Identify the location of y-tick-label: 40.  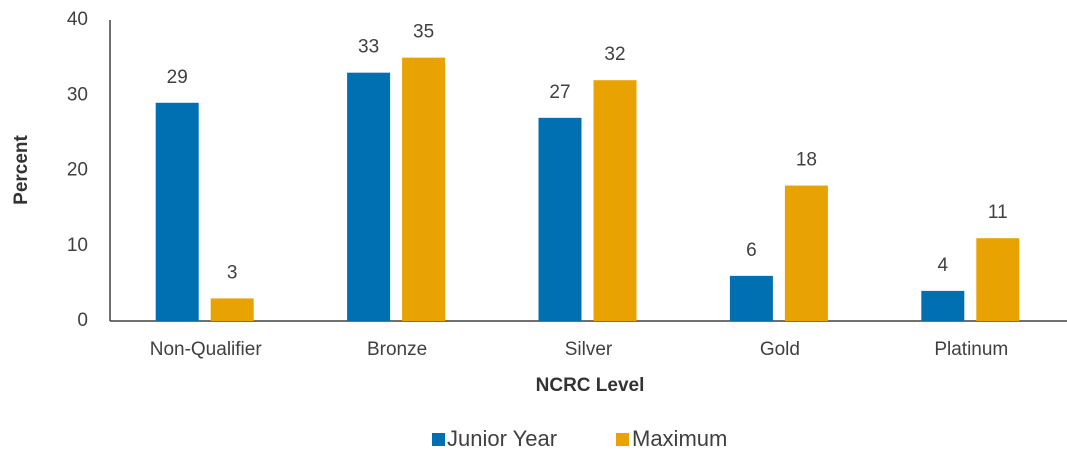
(77, 19).